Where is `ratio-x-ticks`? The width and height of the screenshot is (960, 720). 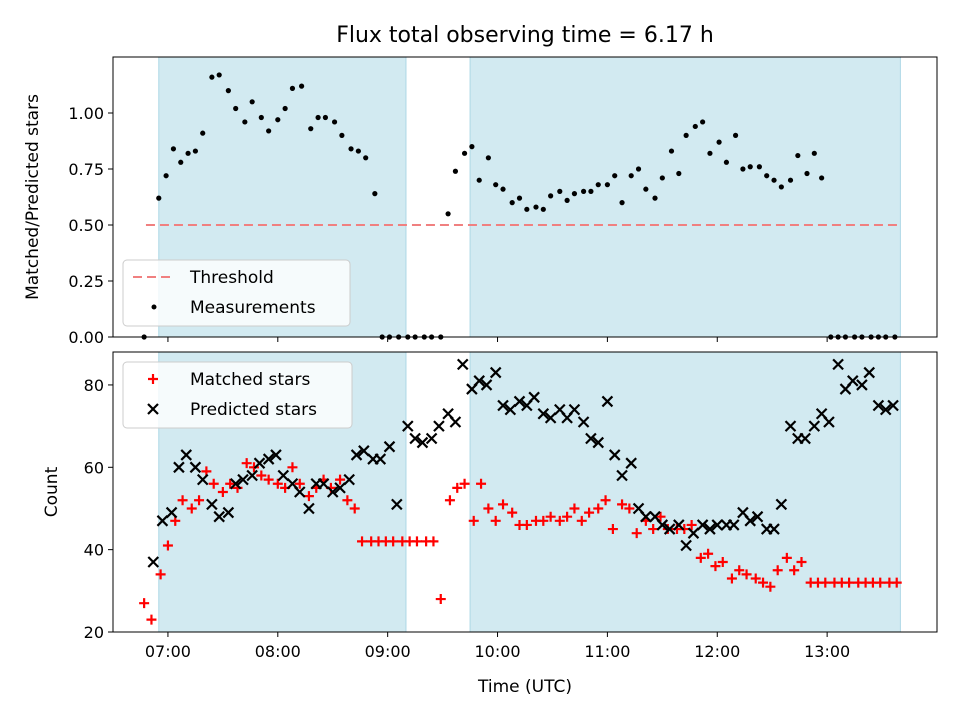
ratio-x-ticks is located at coordinates (497, 339).